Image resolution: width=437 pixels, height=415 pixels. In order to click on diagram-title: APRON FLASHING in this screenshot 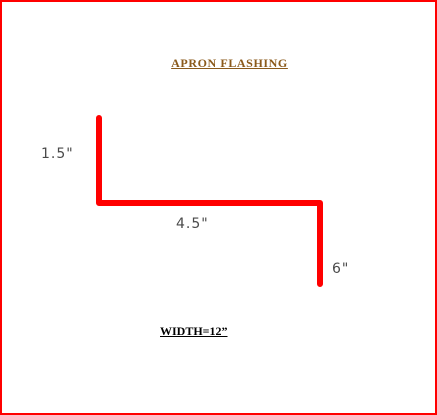, I will do `click(229, 63)`.